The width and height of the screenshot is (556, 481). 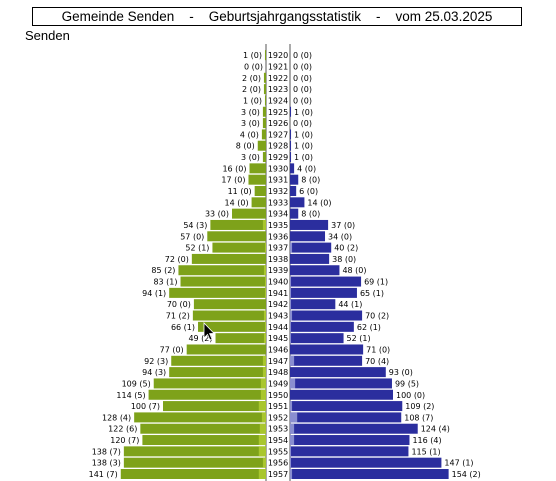 What do you see at coordinates (234, 168) in the screenshot?
I see `left-value-label: 16 (0)` at bounding box center [234, 168].